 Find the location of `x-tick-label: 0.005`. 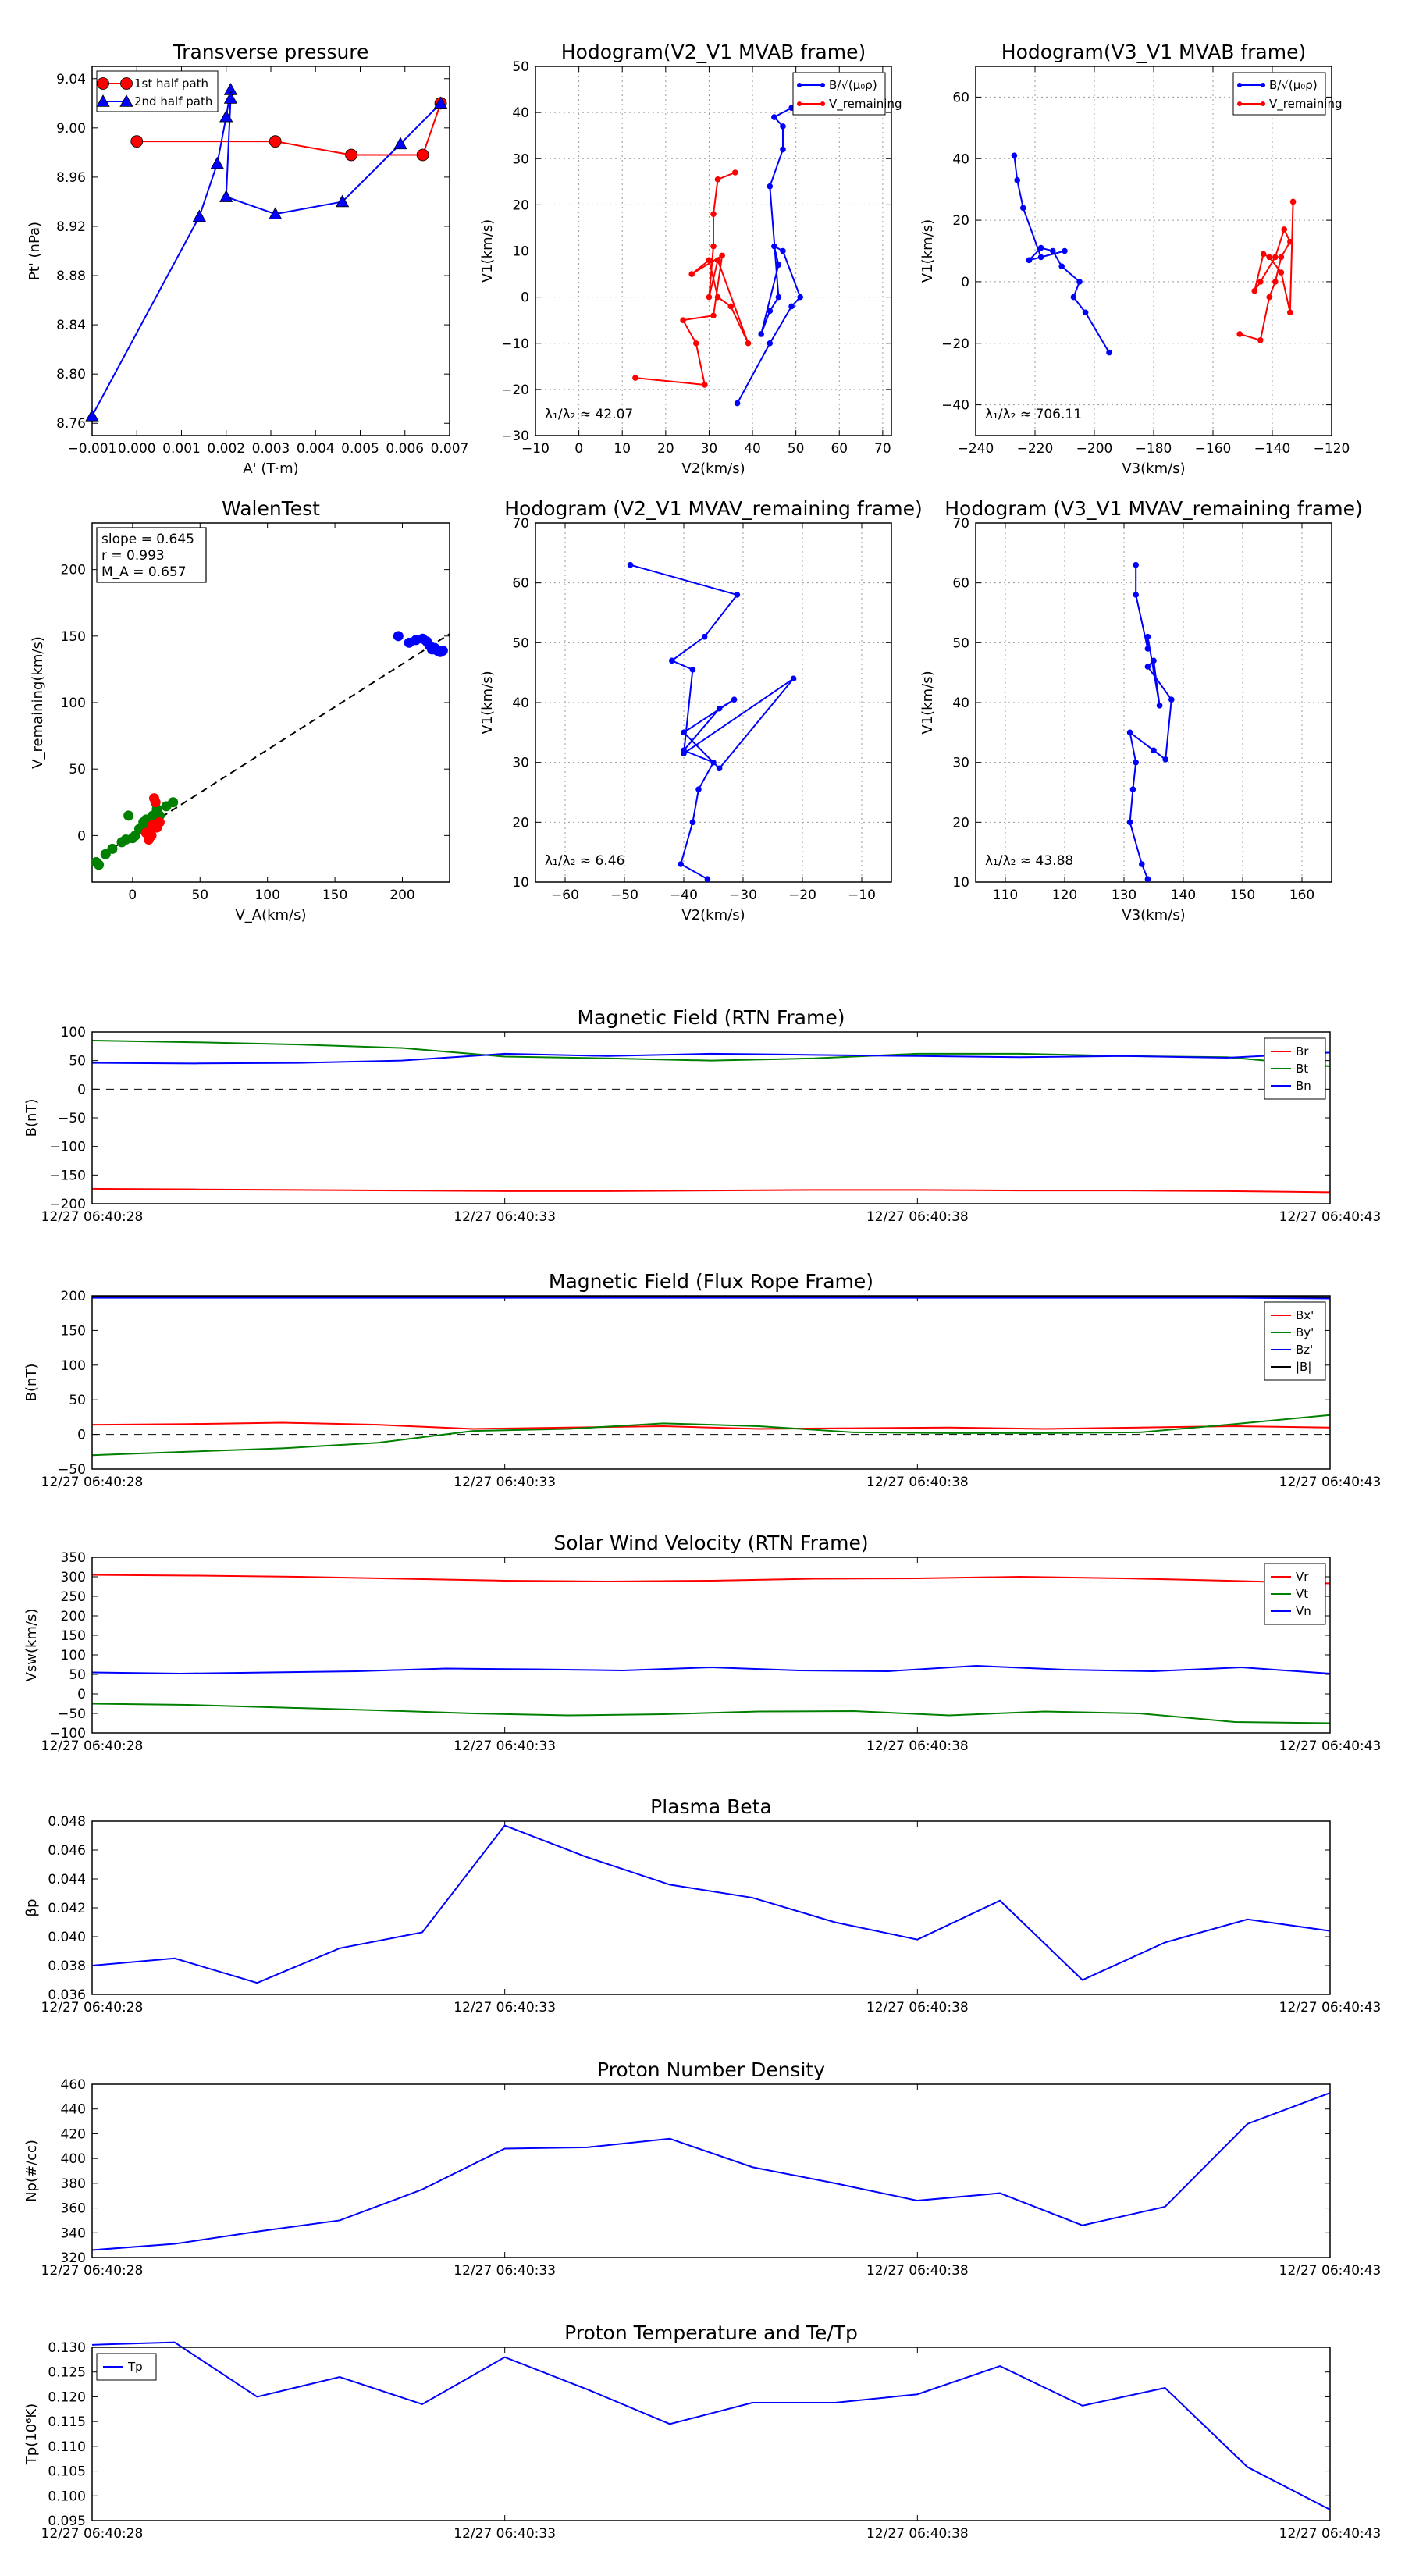

x-tick-label: 0.005 is located at coordinates (360, 449).